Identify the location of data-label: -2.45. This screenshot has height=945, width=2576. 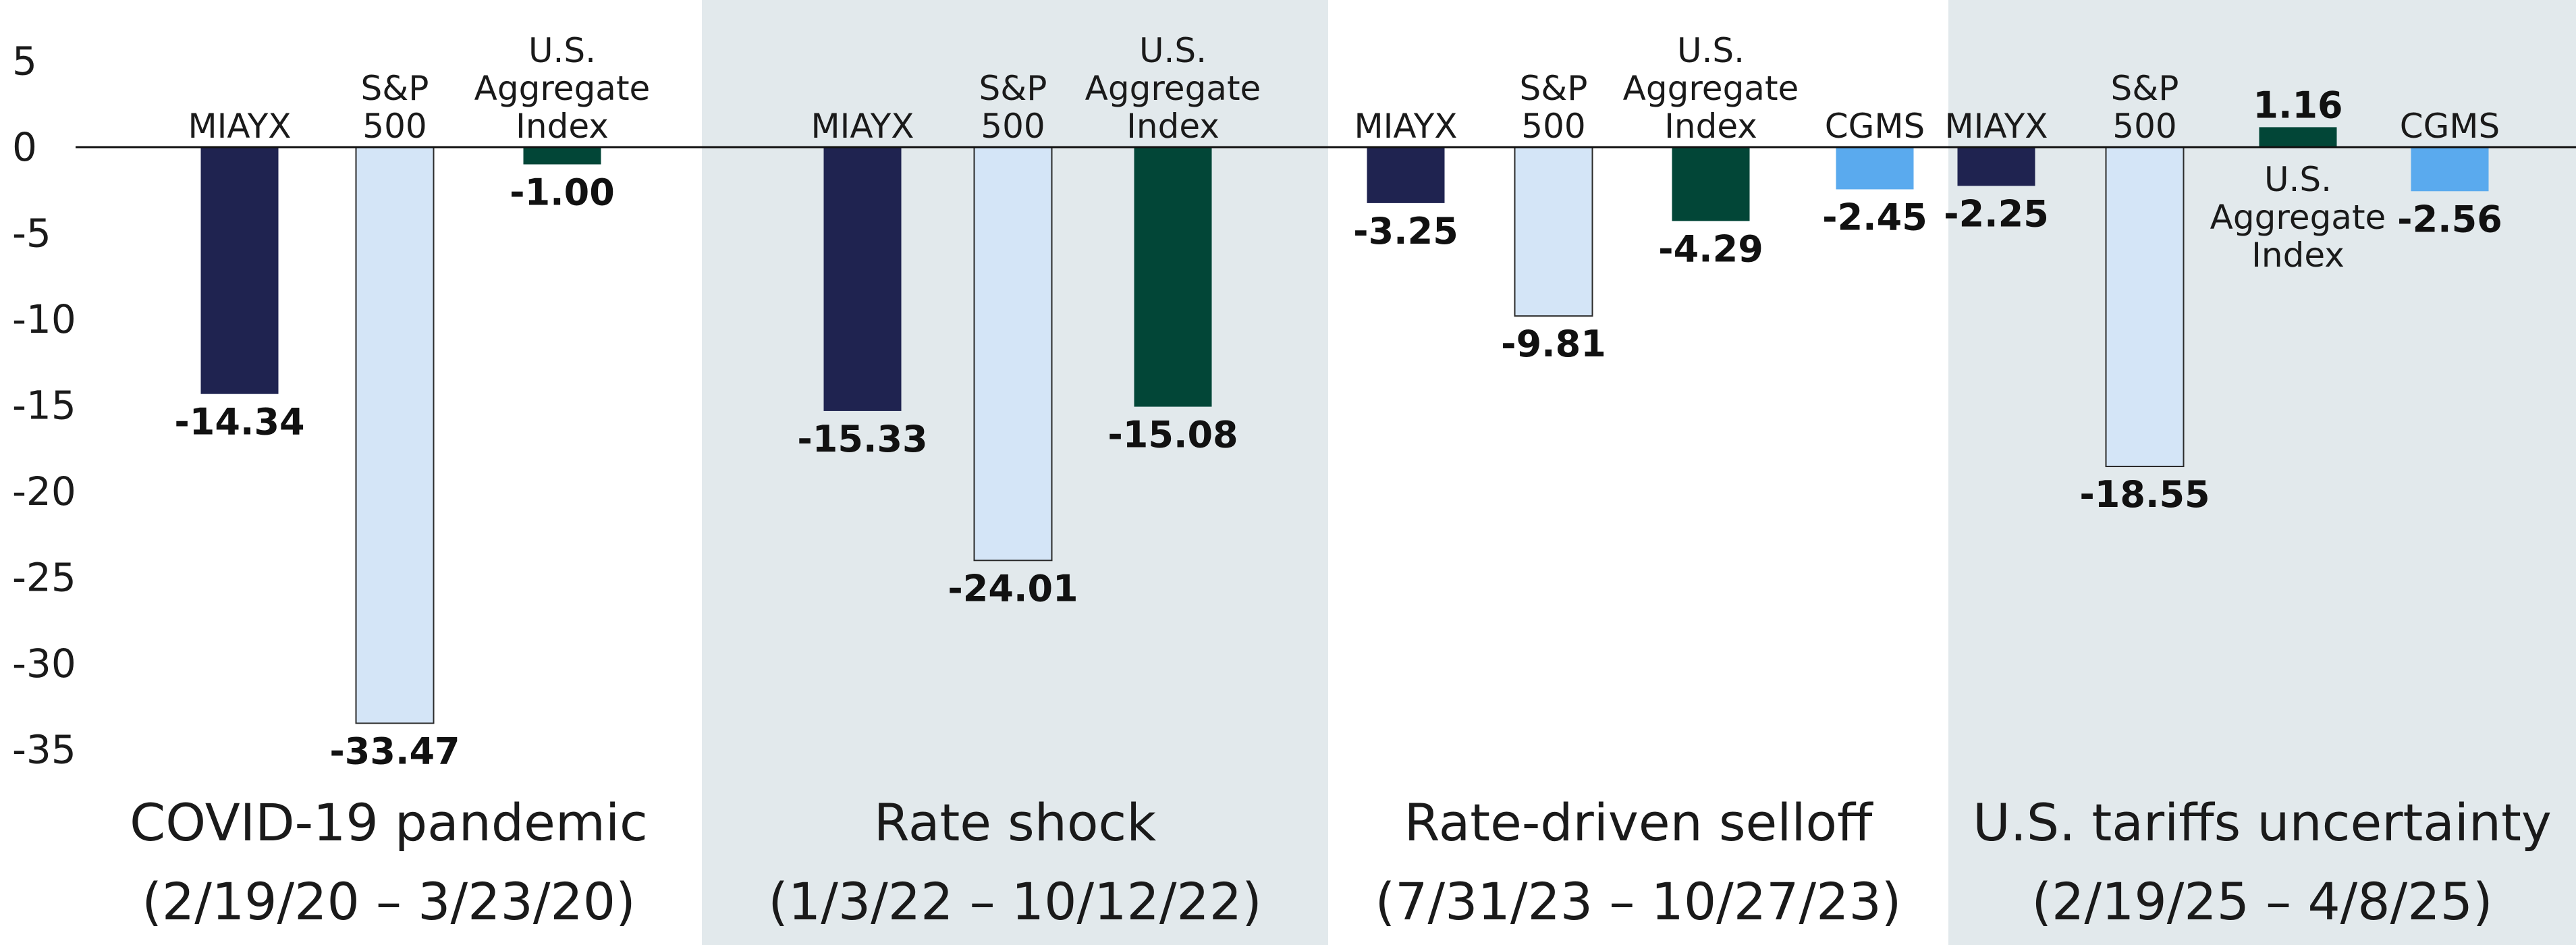
(1874, 217).